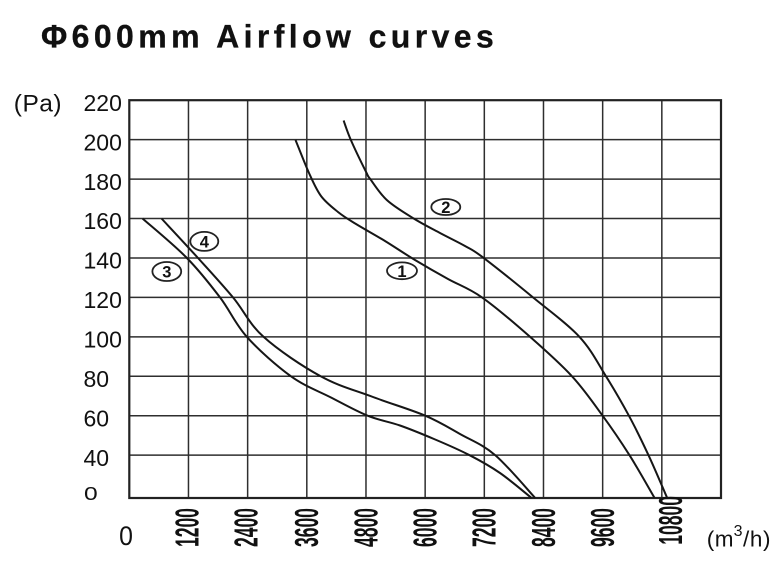 Image resolution: width=782 pixels, height=586 pixels. Describe the element at coordinates (757, 539) in the screenshot. I see `svg-text: /h)` at that location.